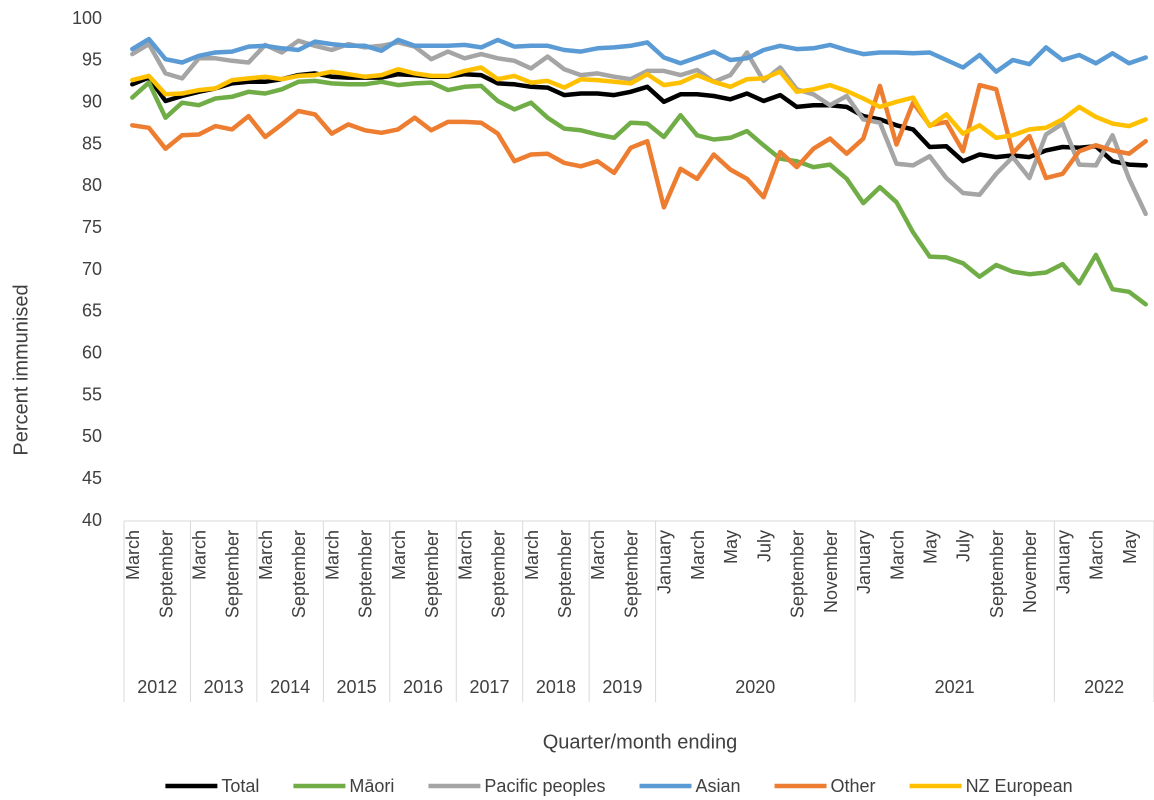 This screenshot has height=800, width=1154. Describe the element at coordinates (87, 18) in the screenshot. I see `y-tick-label: 100` at that location.